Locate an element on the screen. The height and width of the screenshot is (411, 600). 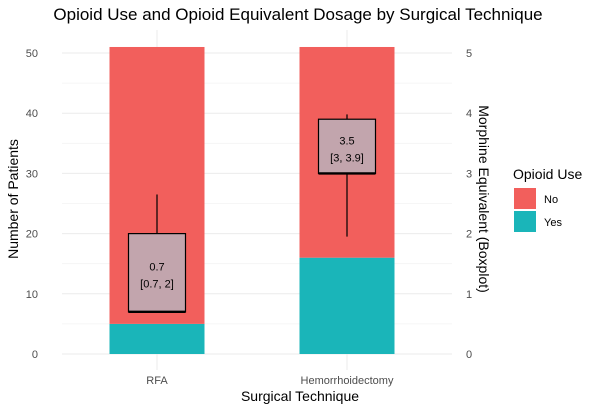
y2-tick-label: 0 is located at coordinates (469, 355).